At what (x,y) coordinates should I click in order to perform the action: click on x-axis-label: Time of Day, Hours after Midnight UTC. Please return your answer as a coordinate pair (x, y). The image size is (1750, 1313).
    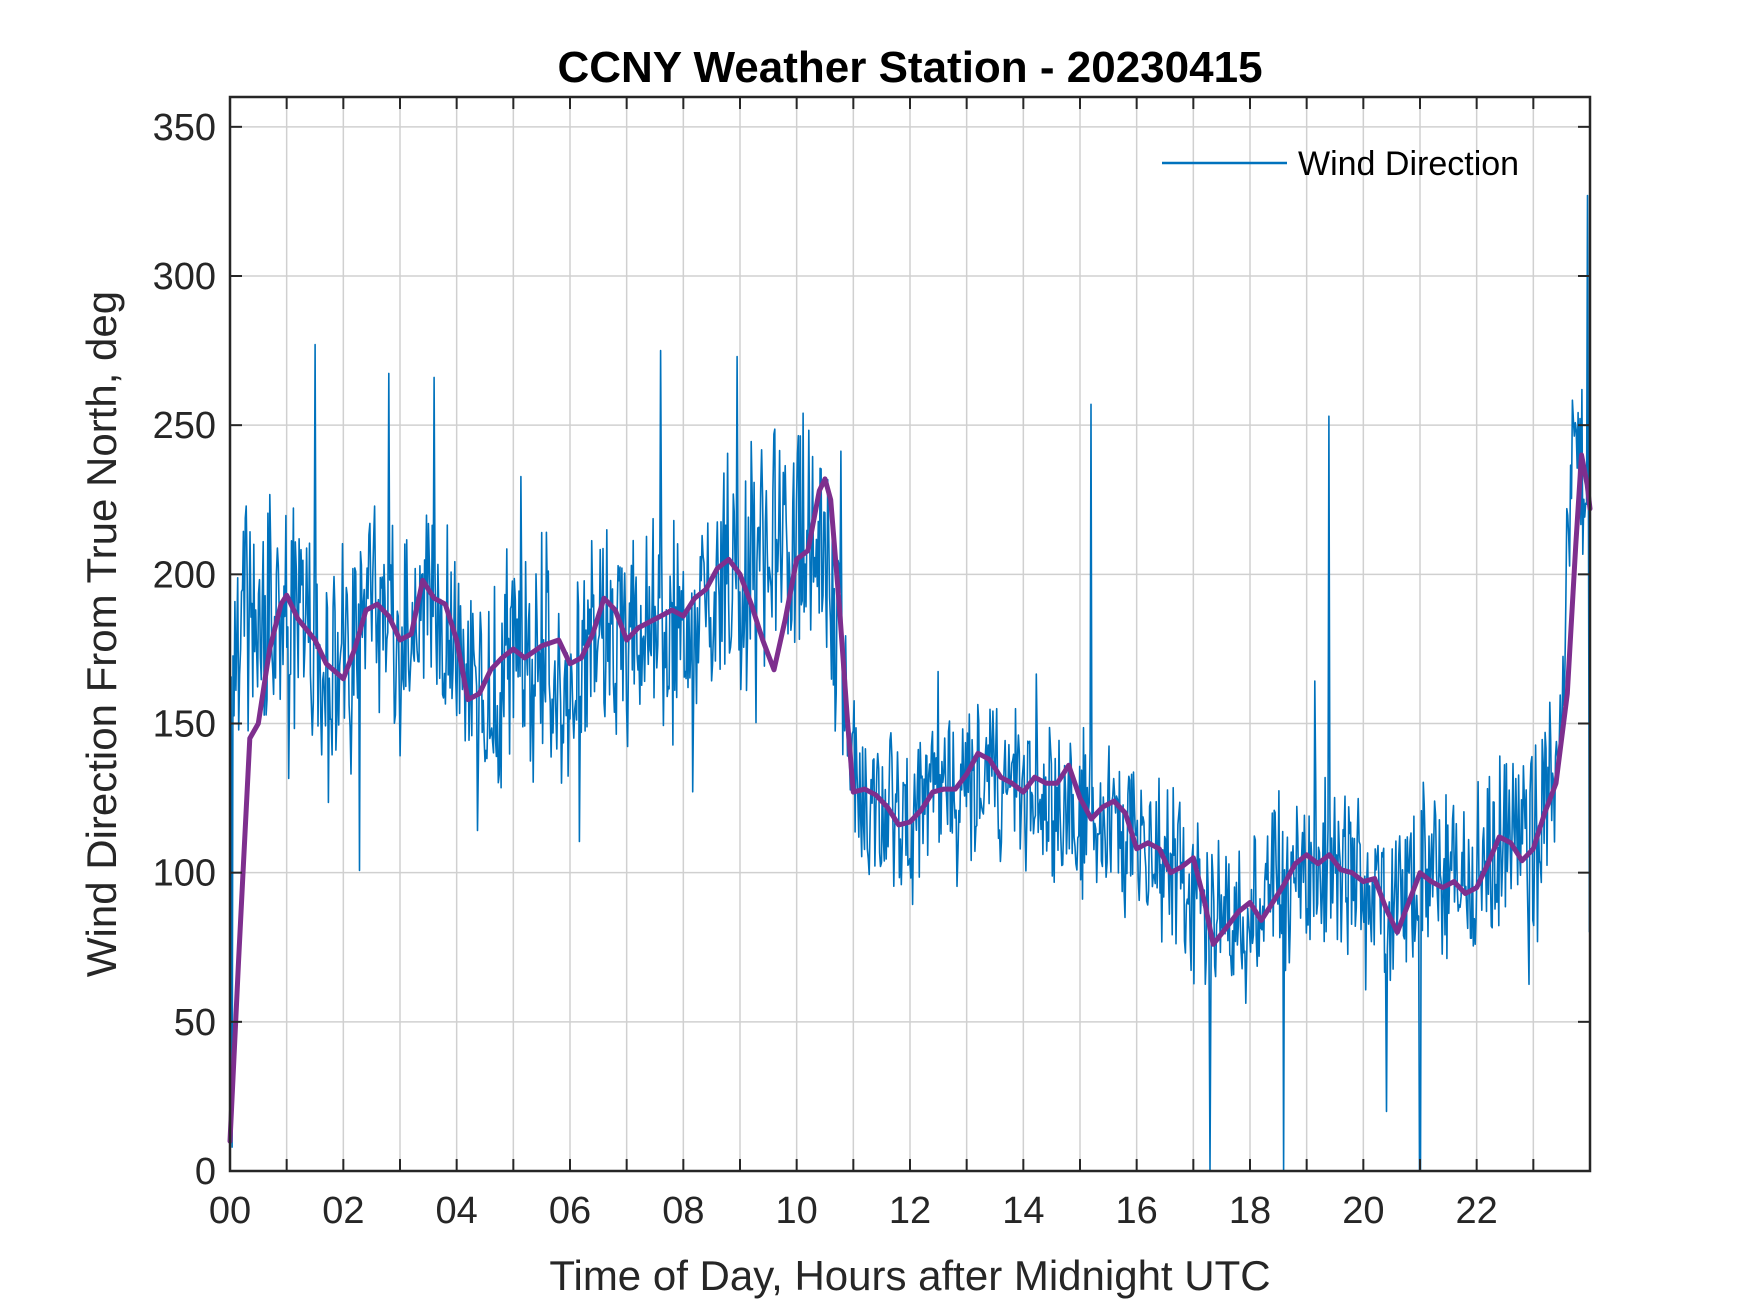
    Looking at the image, I should click on (909, 1275).